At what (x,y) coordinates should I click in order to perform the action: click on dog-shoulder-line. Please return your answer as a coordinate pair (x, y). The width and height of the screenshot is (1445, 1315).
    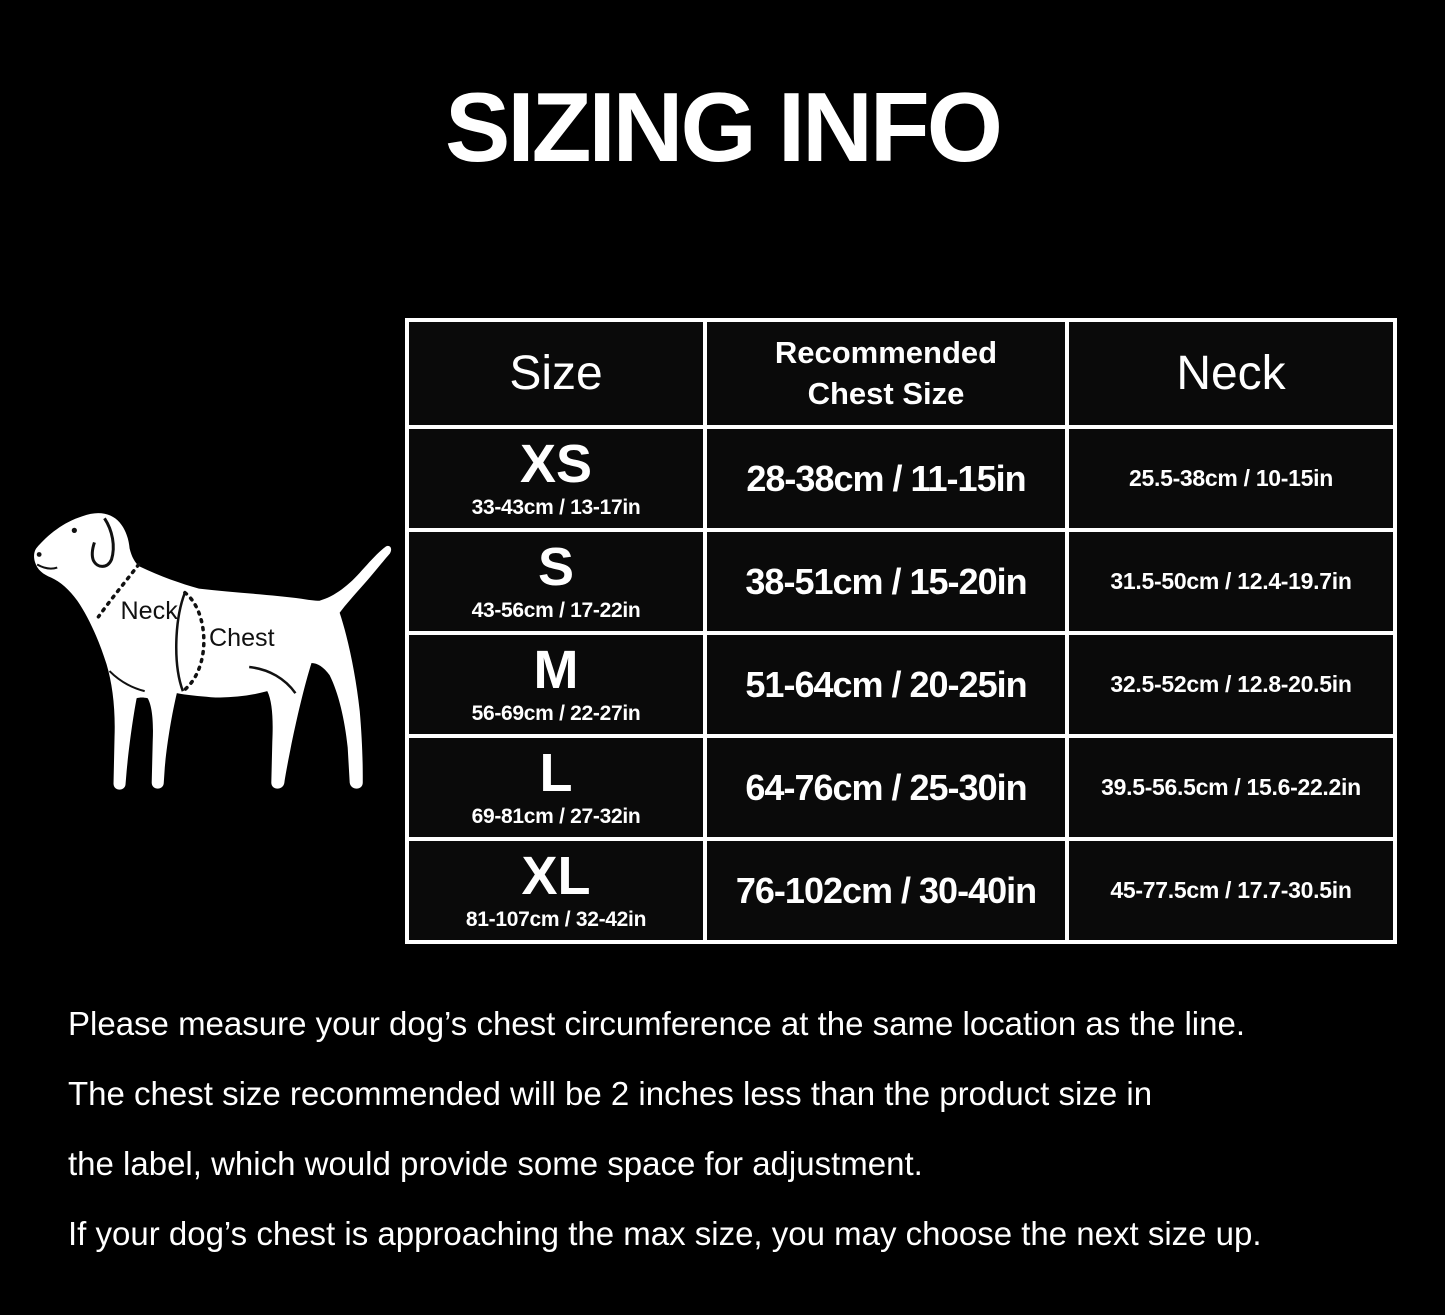
    Looking at the image, I should click on (126, 681).